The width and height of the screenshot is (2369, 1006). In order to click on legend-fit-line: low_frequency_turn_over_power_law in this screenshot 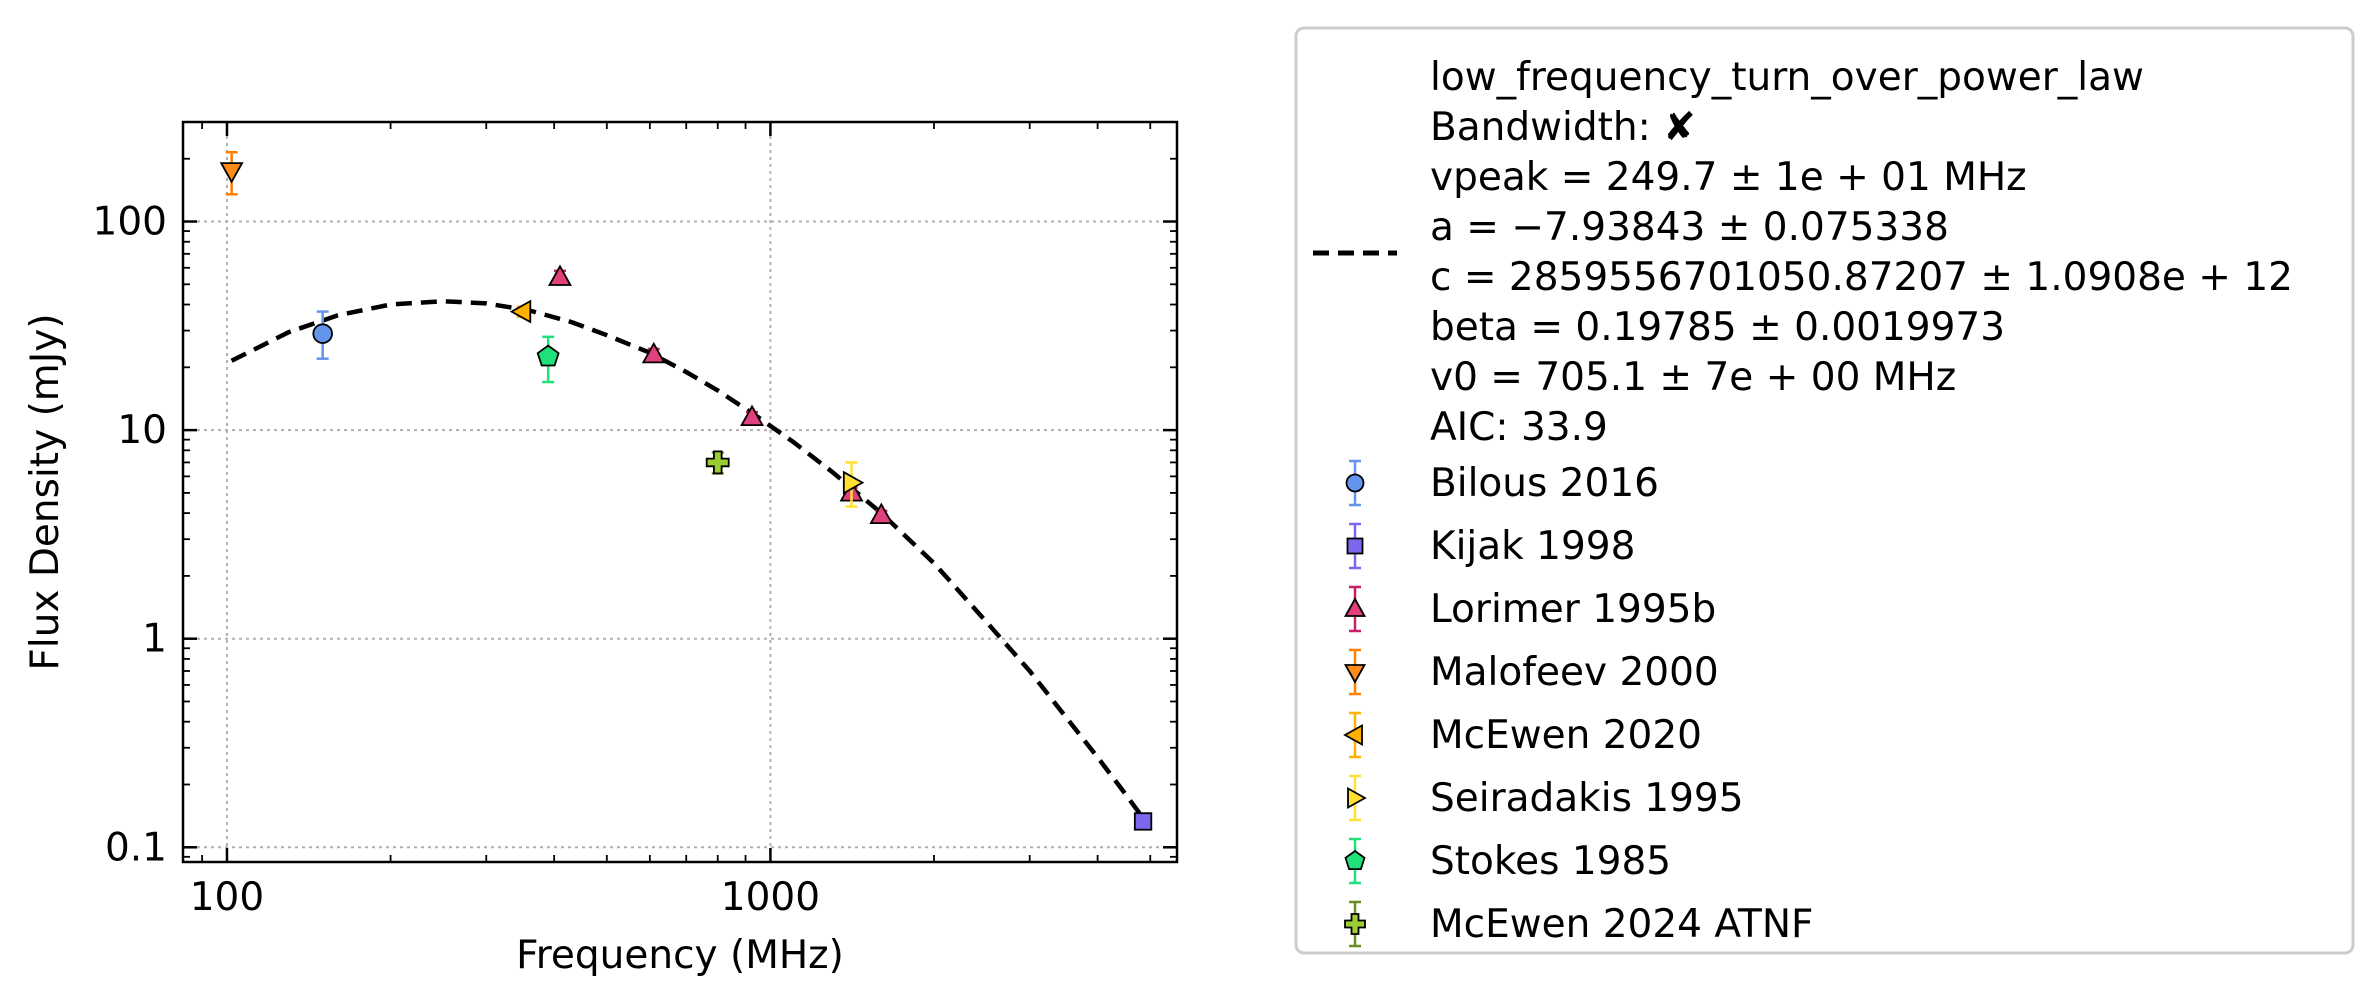, I will do `click(1787, 77)`.